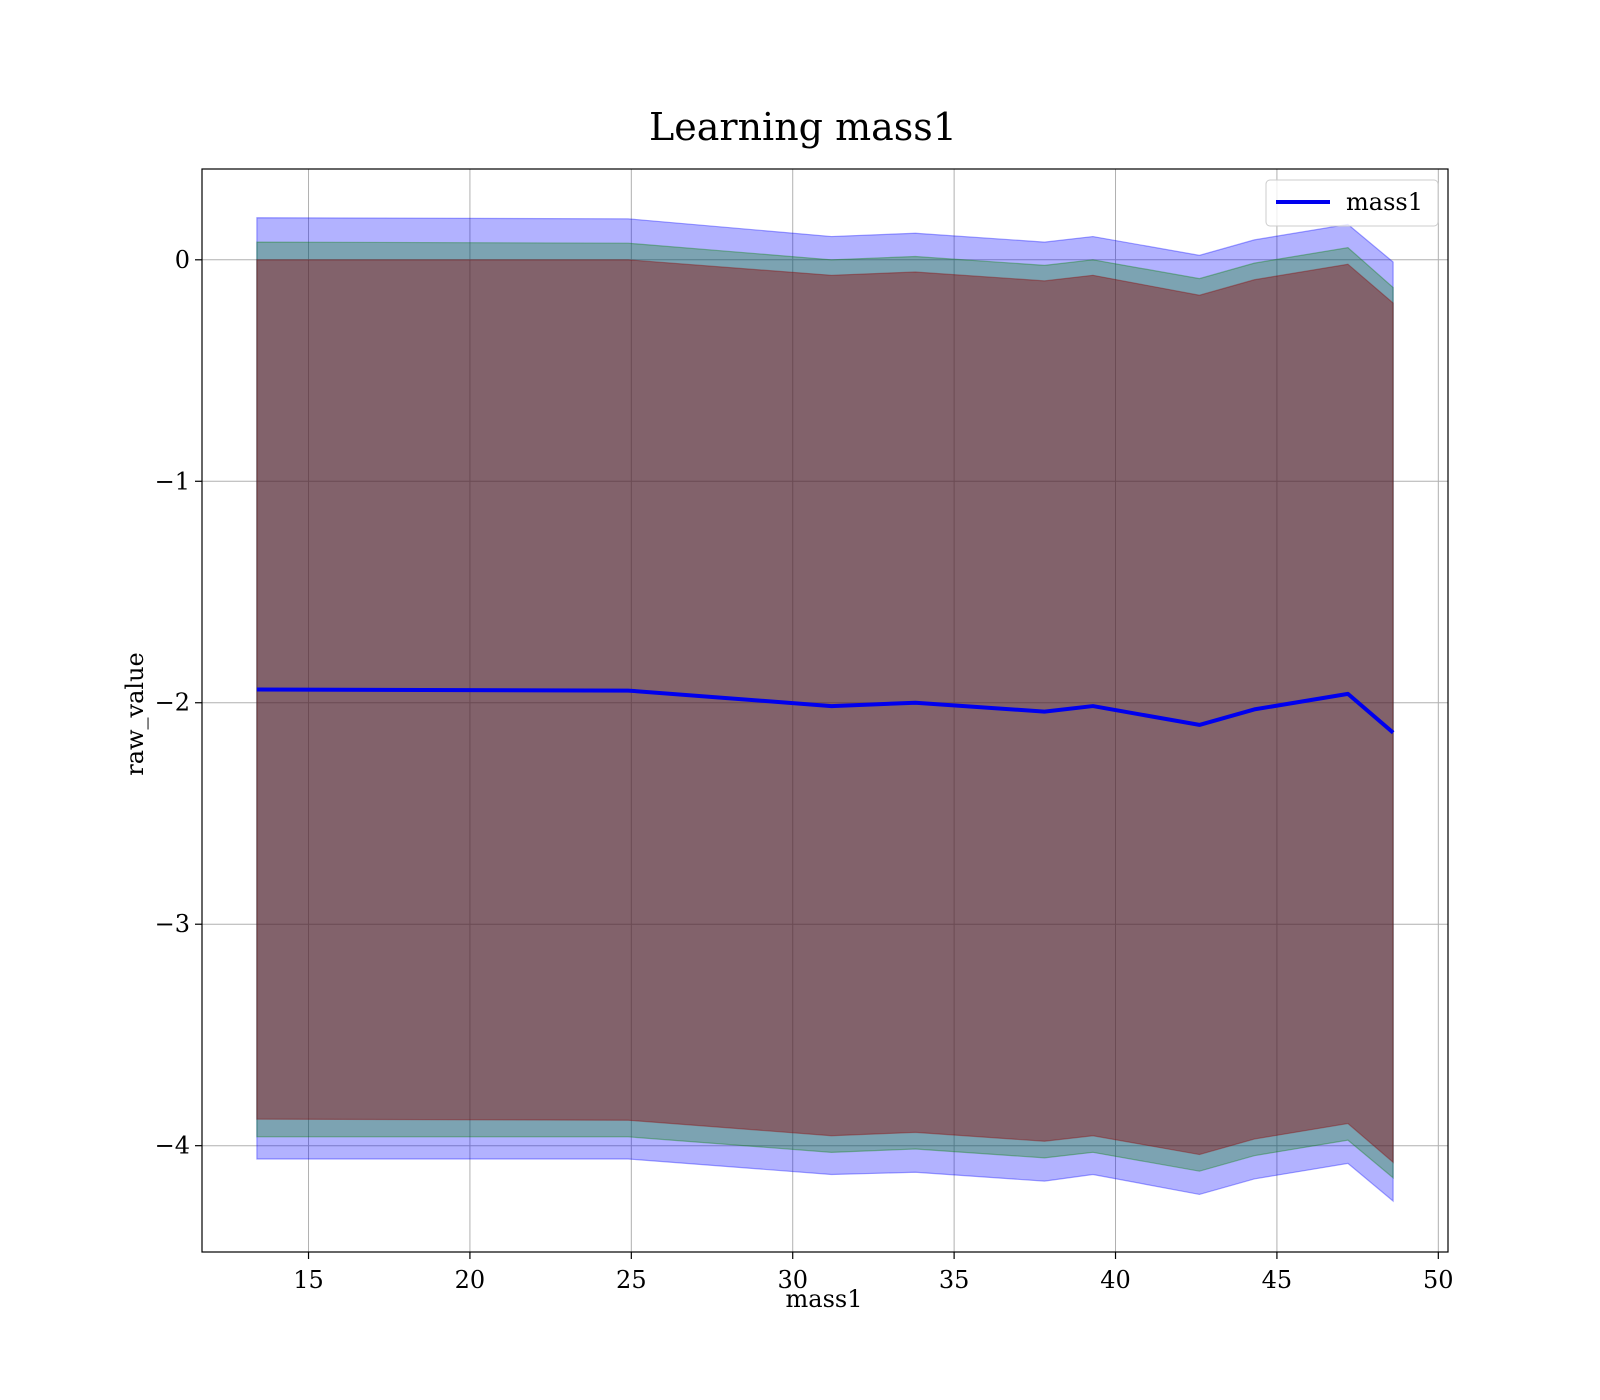 This screenshot has height=1400, width=1600. I want to click on legend-box, so click(1352, 203).